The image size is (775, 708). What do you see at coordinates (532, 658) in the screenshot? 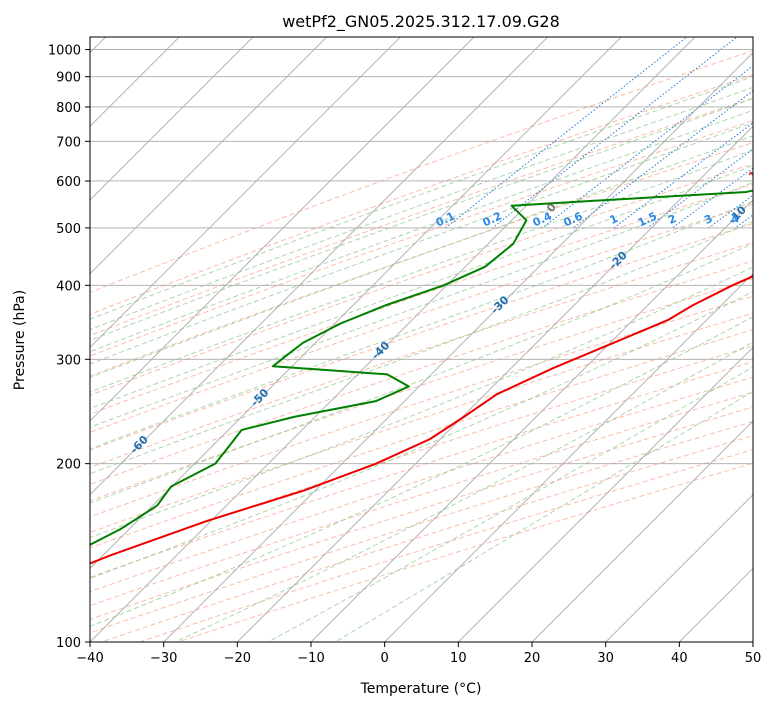
I see `x-tick-label: 20` at bounding box center [532, 658].